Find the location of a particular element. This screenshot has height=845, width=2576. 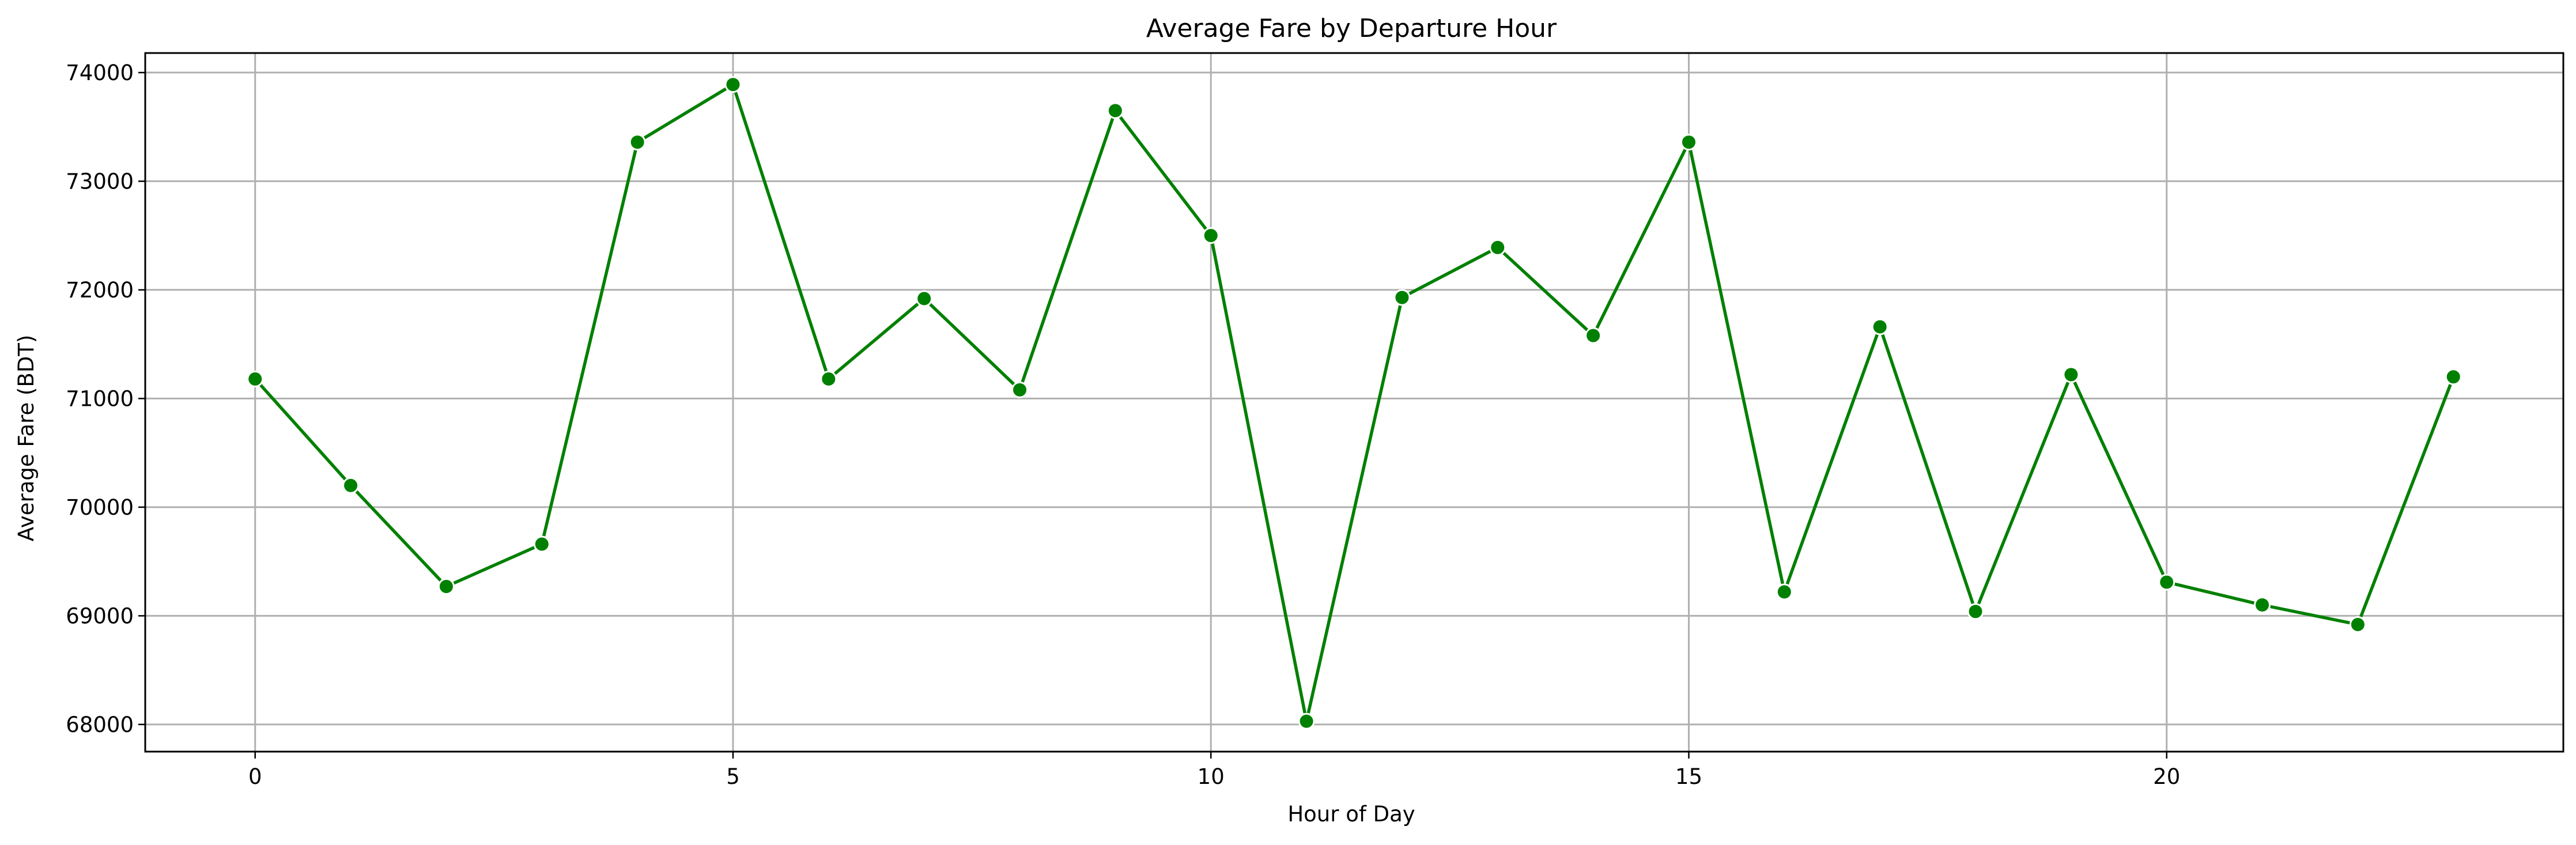

y-tick-label: 73000 is located at coordinates (100, 181).